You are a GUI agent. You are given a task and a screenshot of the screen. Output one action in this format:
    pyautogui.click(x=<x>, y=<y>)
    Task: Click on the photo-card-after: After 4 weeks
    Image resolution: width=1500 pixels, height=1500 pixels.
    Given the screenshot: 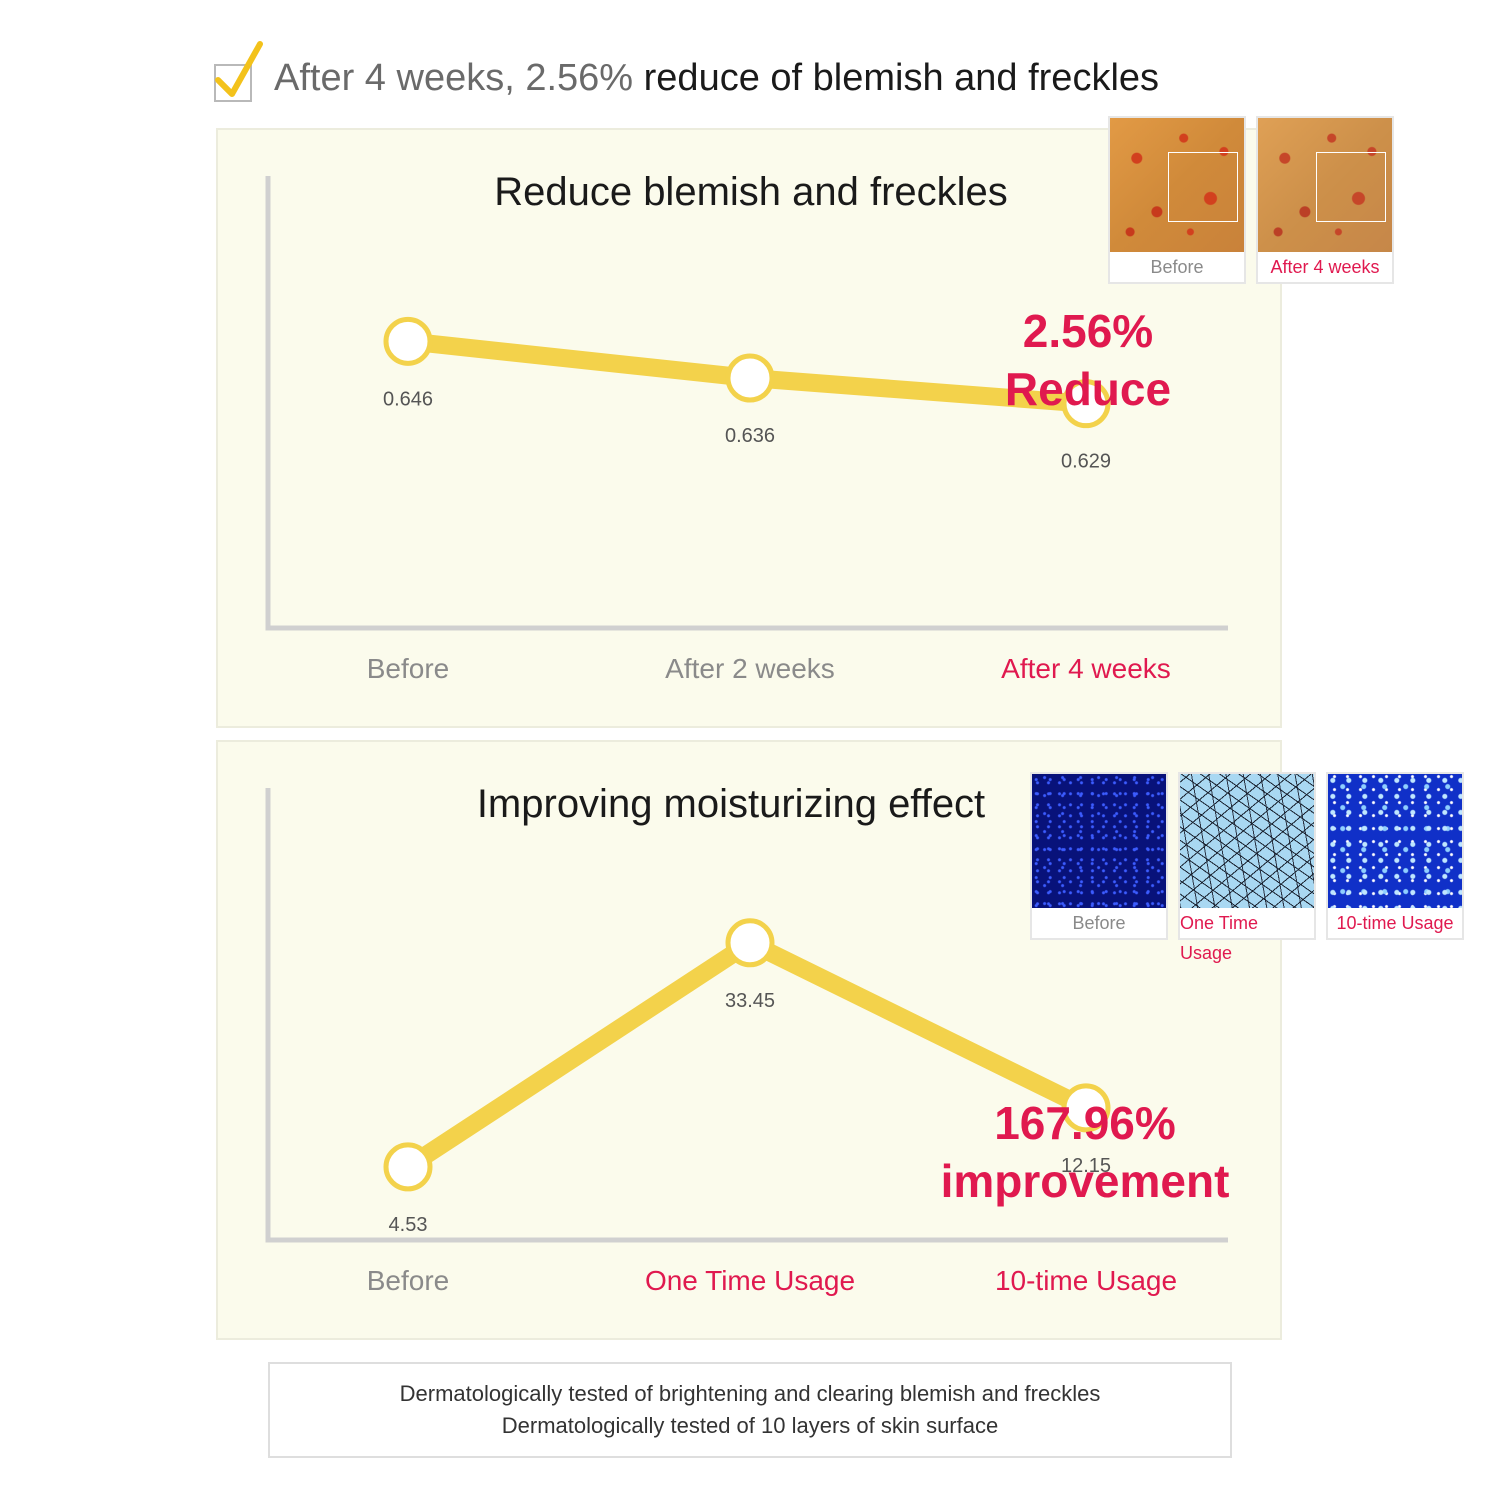 What is the action you would take?
    pyautogui.click(x=1325, y=200)
    